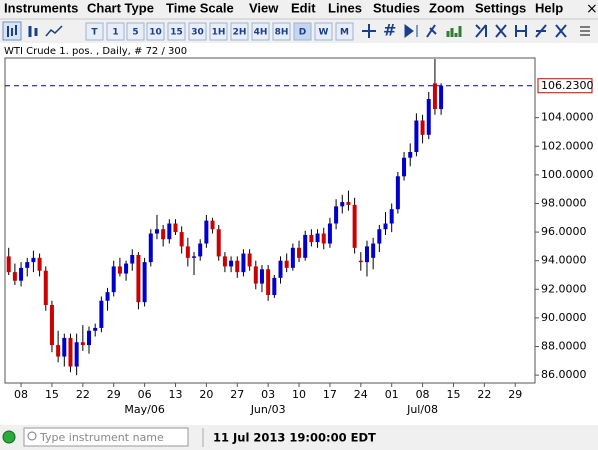  What do you see at coordinates (95, 51) in the screenshot?
I see `chart-header: WTI Crude 1. pos. , Daily, # 72 / 300` at bounding box center [95, 51].